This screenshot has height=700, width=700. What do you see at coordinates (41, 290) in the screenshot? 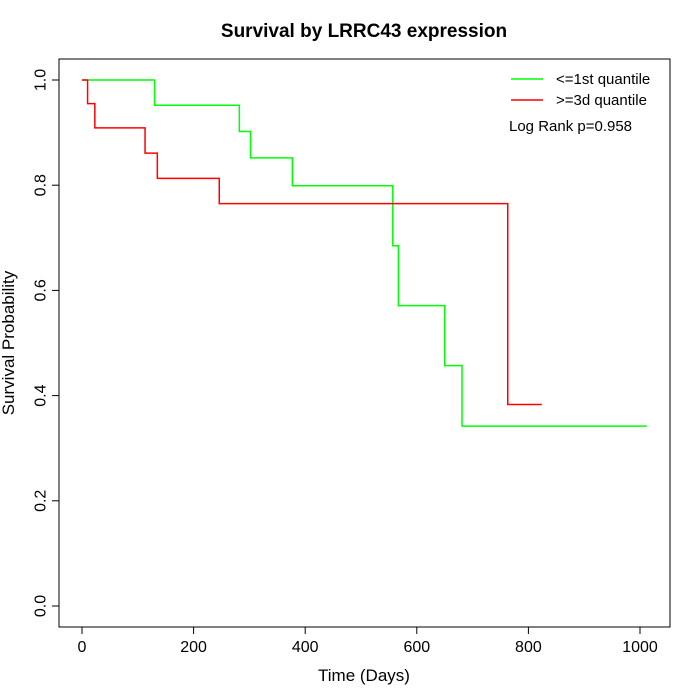
I see `y-tick-label: 0.6` at bounding box center [41, 290].